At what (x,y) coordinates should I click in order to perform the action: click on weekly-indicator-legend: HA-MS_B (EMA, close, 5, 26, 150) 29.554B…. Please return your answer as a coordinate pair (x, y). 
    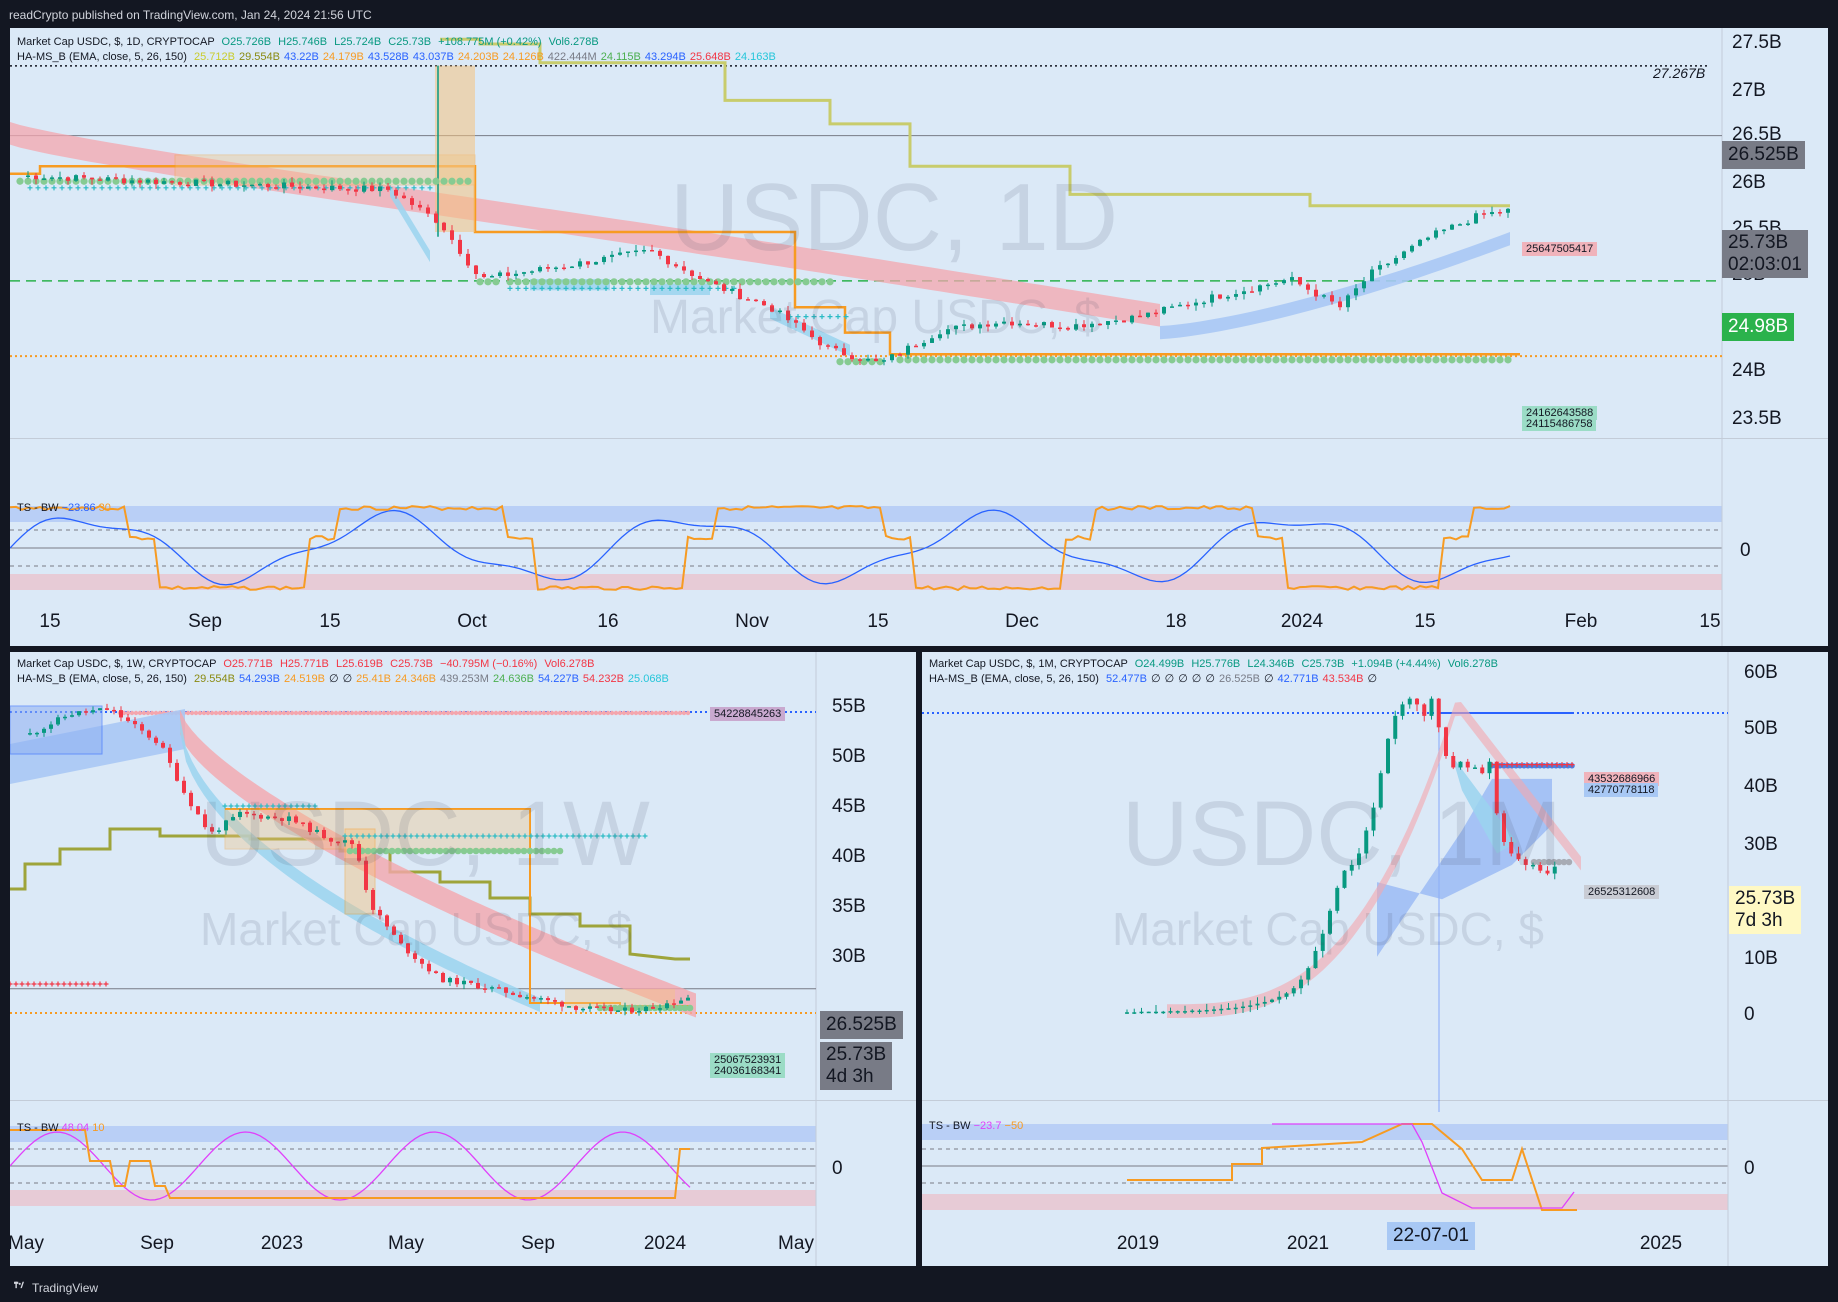
    Looking at the image, I should click on (343, 679).